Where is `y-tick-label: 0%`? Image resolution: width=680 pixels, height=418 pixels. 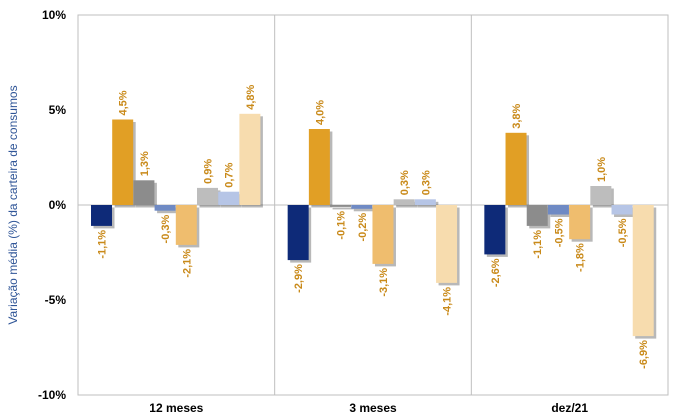 y-tick-label: 0% is located at coordinates (58, 205).